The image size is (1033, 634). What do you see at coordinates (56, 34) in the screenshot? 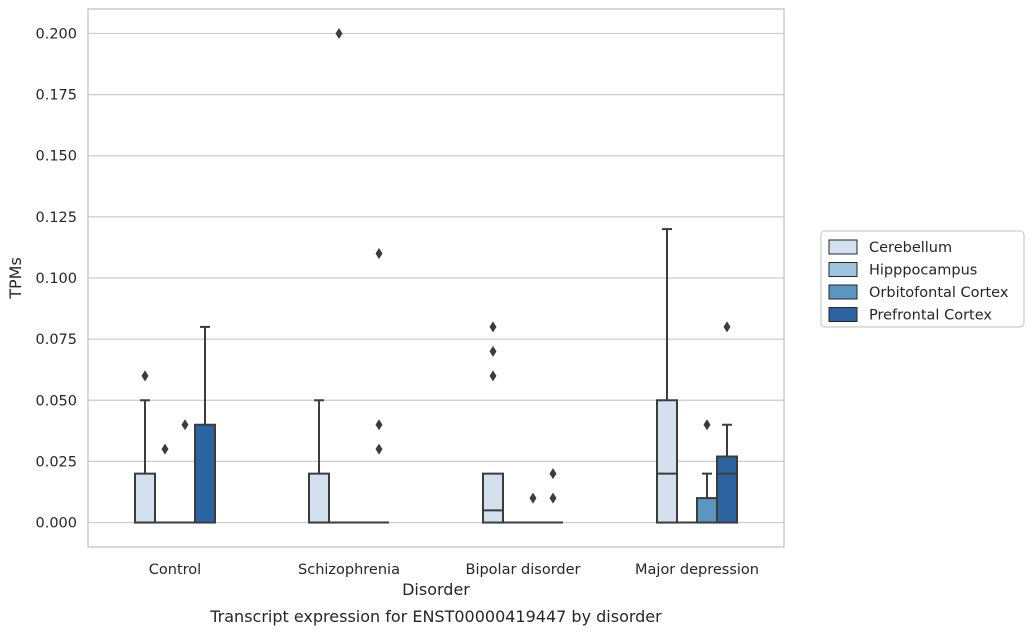
I see `y-tick-label: 0.200` at bounding box center [56, 34].